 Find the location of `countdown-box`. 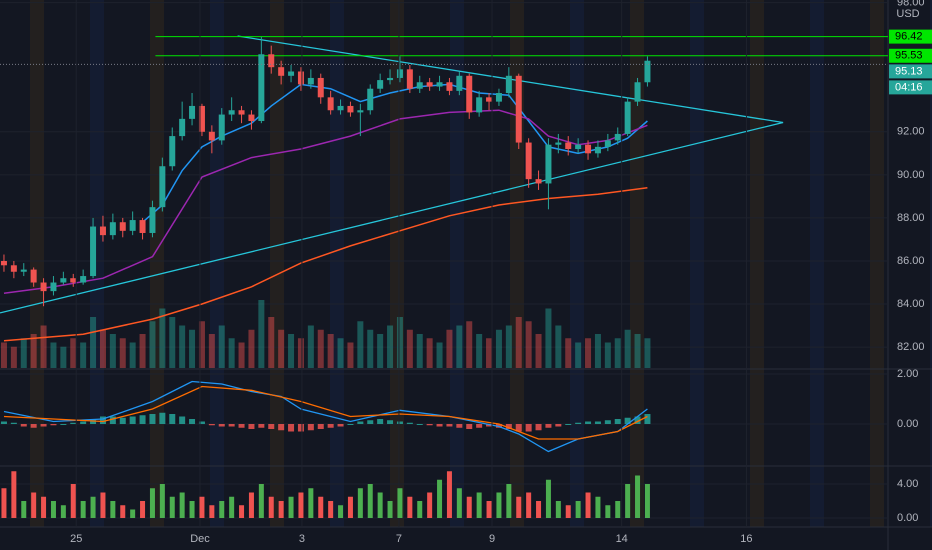

countdown-box is located at coordinates (910, 87).